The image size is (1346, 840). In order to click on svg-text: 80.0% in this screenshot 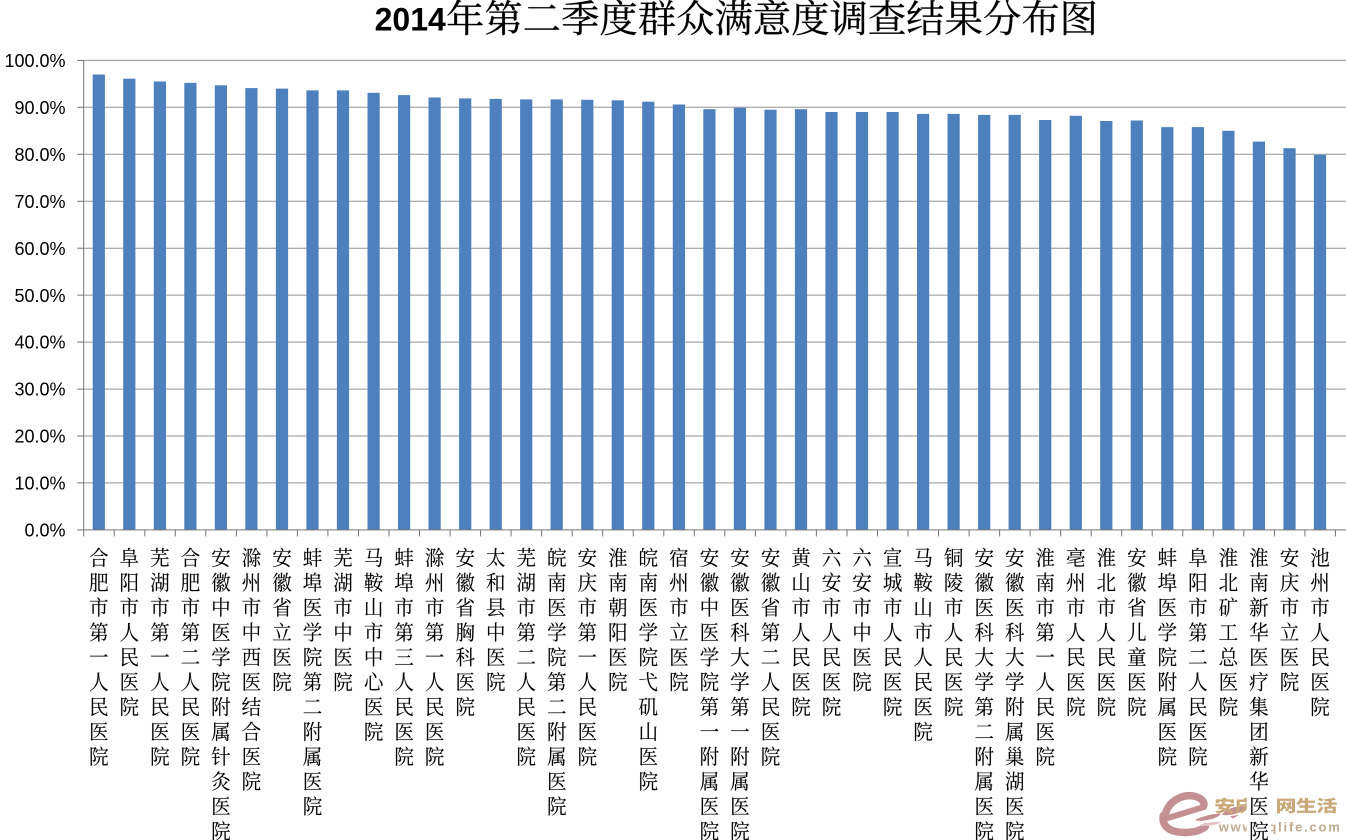, I will do `click(39, 155)`.